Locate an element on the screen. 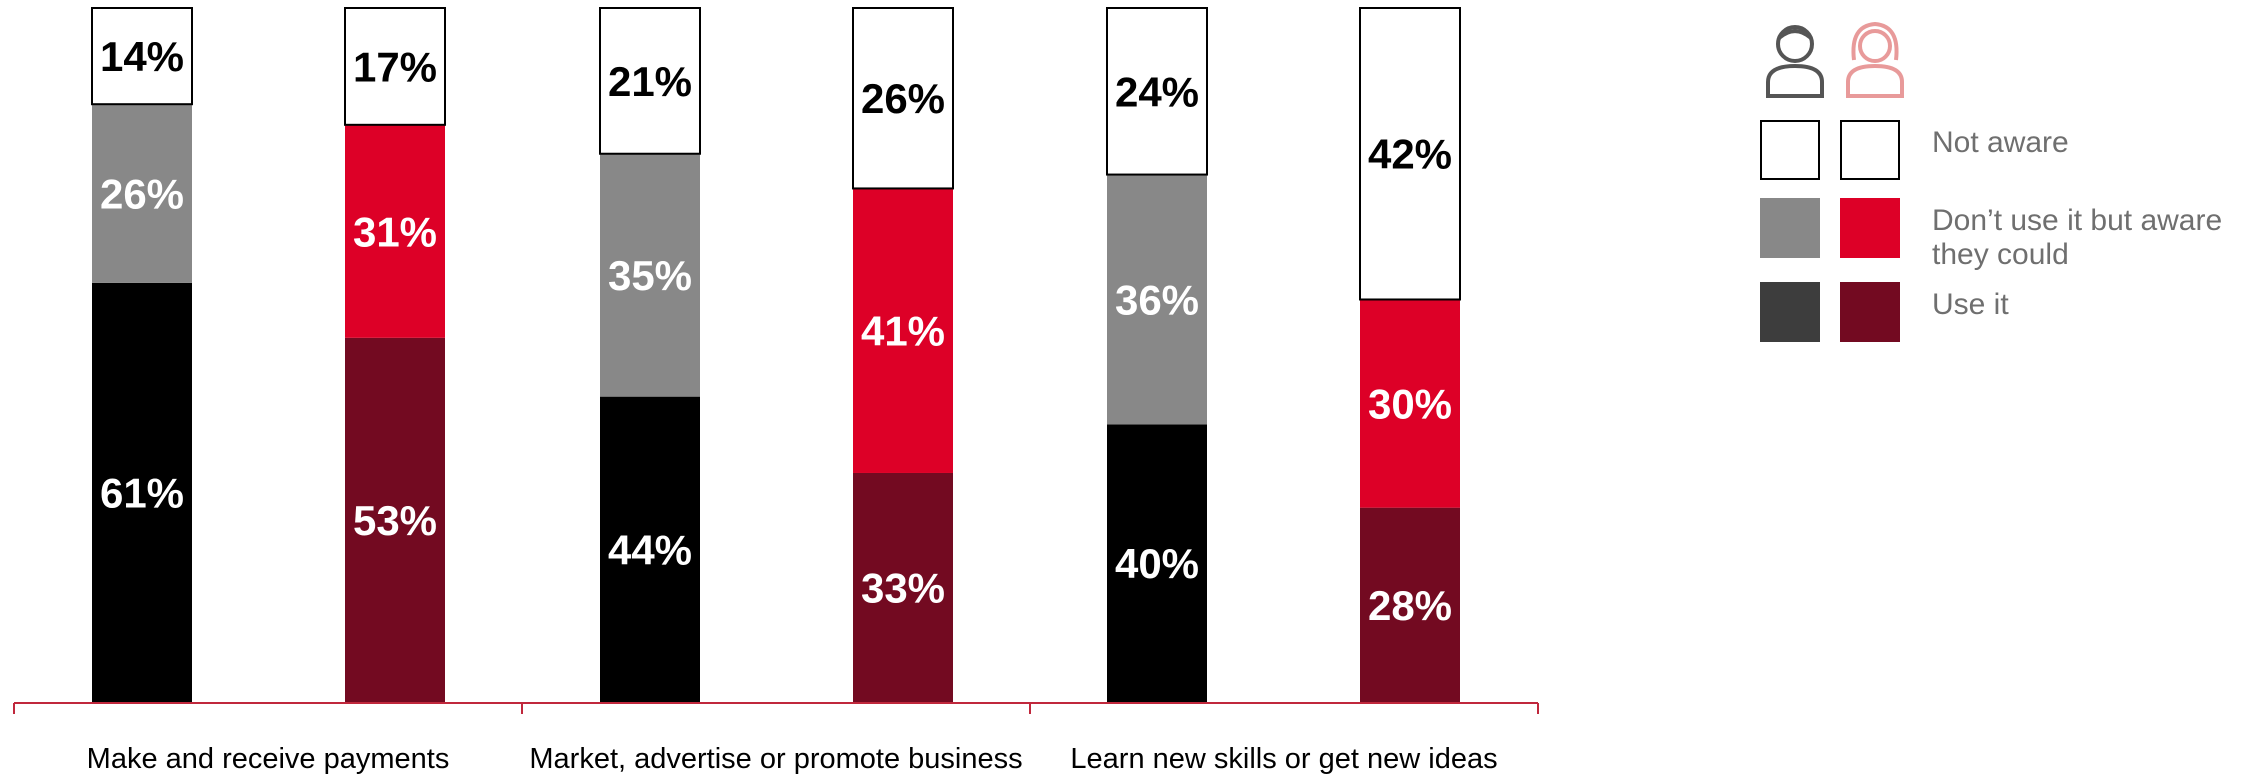  legend-item-aware: Don’t use it but aware they could is located at coordinates (2005, 234).